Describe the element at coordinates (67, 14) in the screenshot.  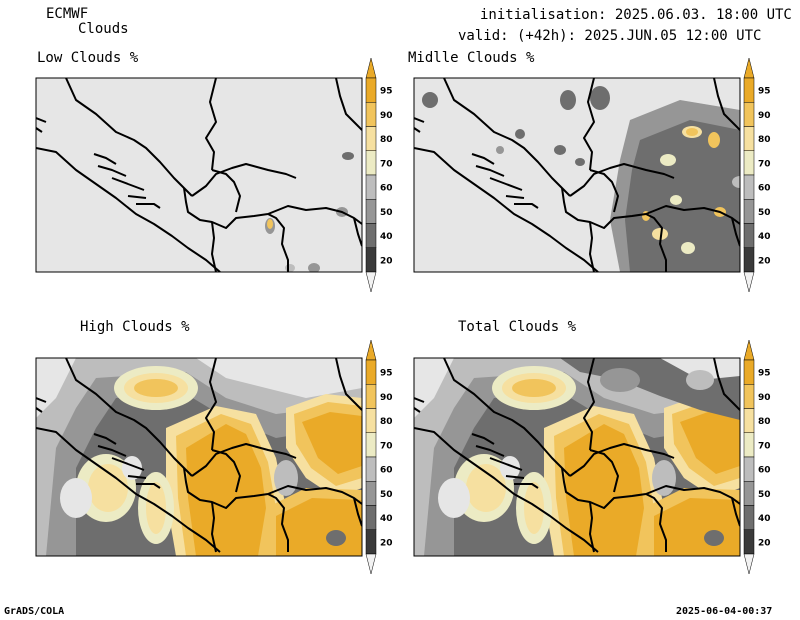
I see `model-label: ECMWF` at that location.